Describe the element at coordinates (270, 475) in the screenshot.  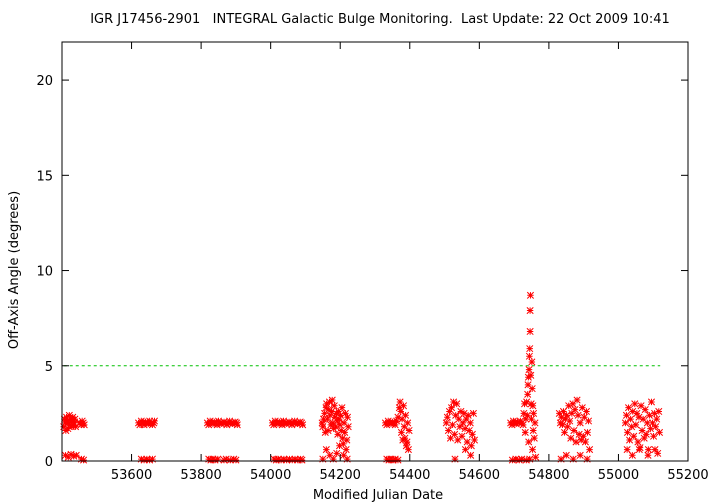
I see `x-tick-label: 54000` at that location.